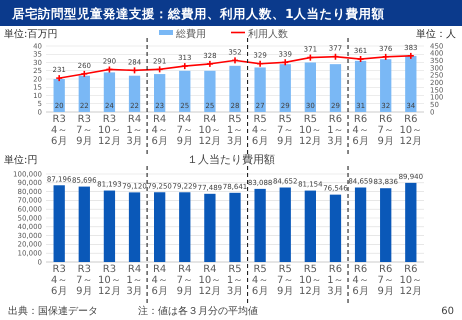  I want to click on text: 注：値は各３月分の平均値, so click(198, 311).